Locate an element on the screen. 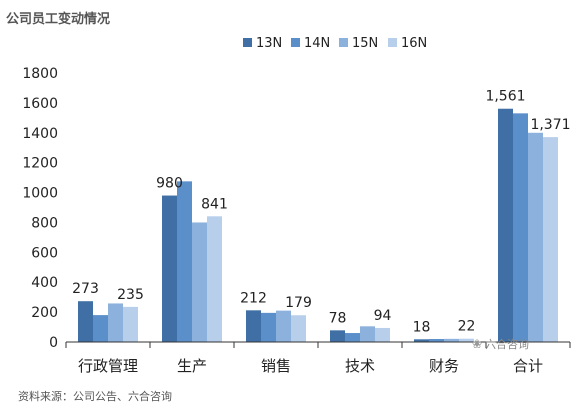 The image size is (578, 413). y-tick-label: 1800 is located at coordinates (40, 74).